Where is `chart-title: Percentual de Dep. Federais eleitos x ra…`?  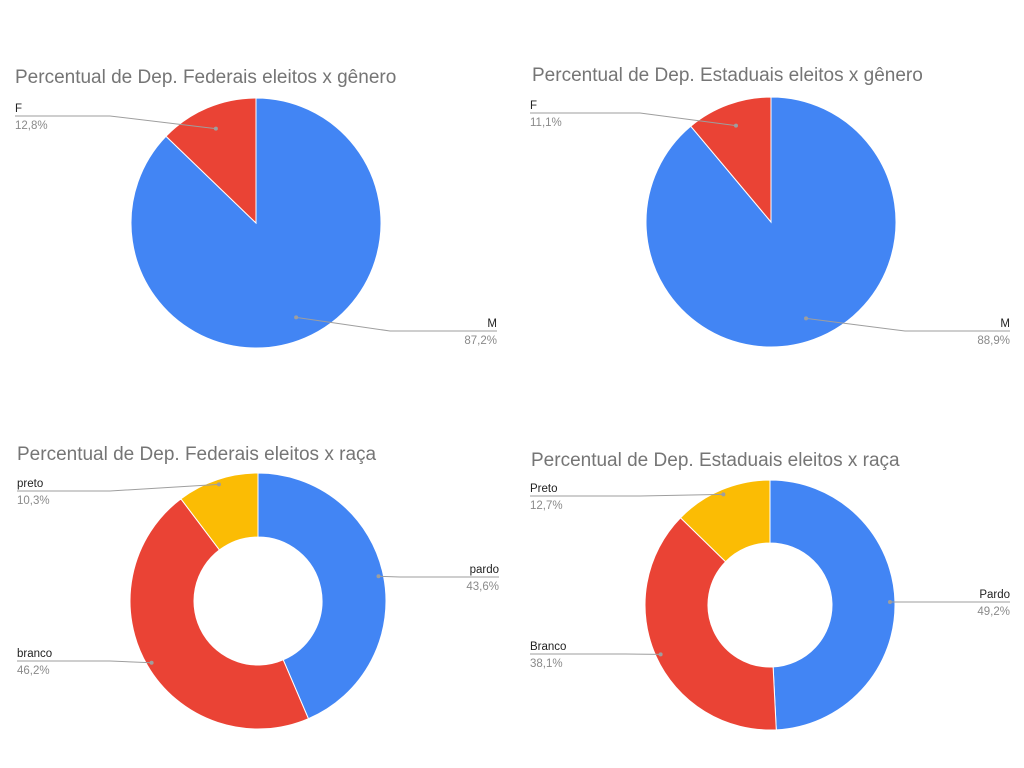
chart-title: Percentual de Dep. Federais eleitos x ra… is located at coordinates (197, 454).